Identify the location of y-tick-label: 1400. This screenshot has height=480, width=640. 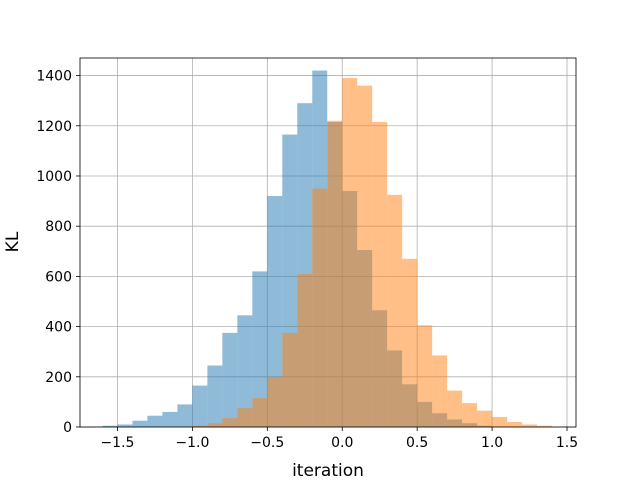
(54, 77).